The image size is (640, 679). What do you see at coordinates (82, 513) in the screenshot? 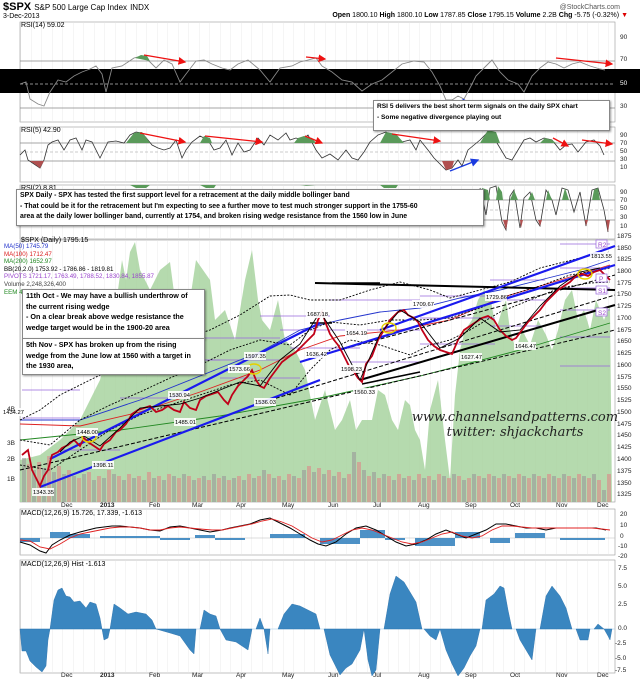
I see `macd-label: MACD(12,26,9) 15.726, 17.339, -1.613` at bounding box center [82, 513].